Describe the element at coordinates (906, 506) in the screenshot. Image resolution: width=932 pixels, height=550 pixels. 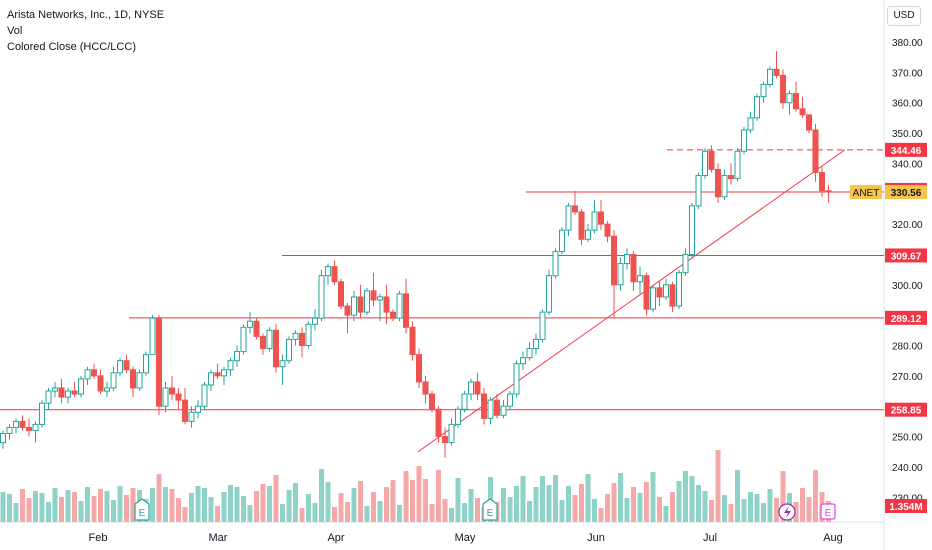
I see `volume-label-bg` at that location.